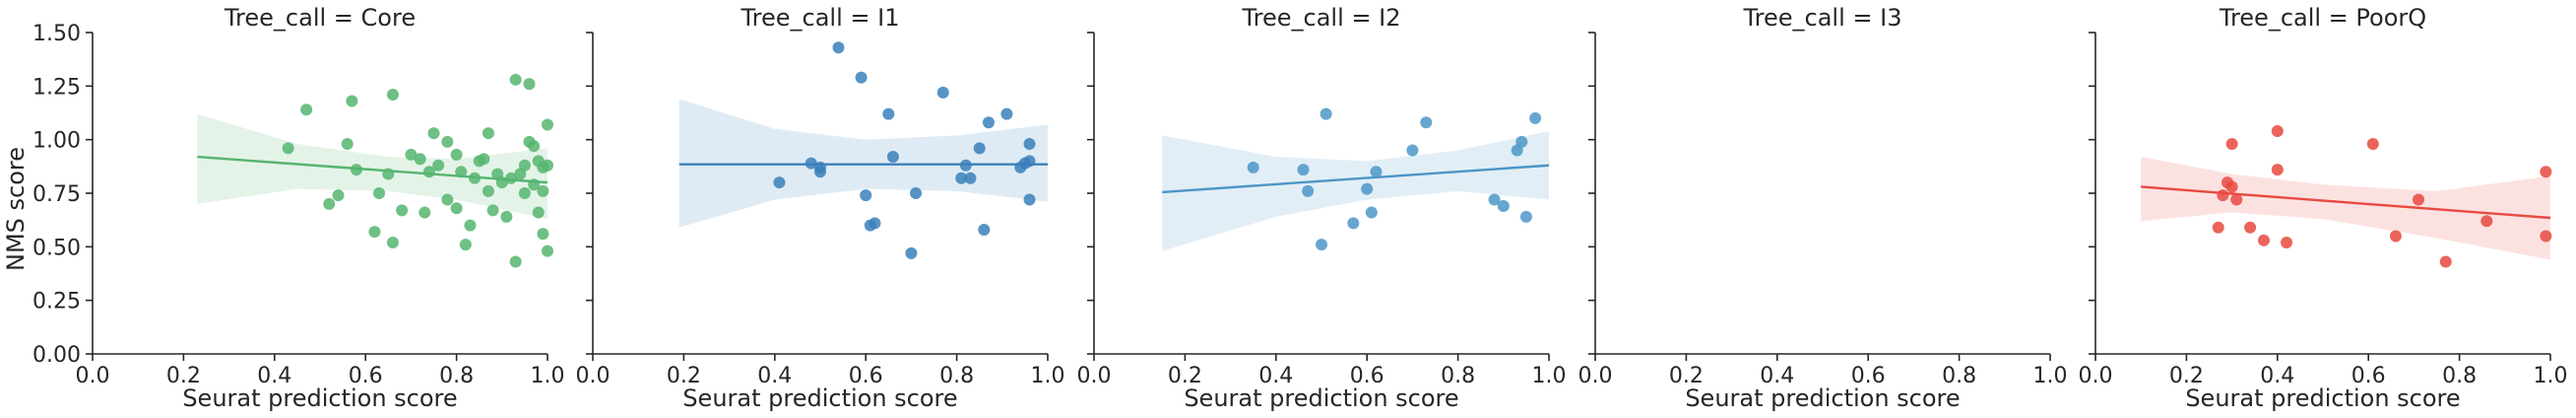  Describe the element at coordinates (56, 355) in the screenshot. I see `y-tick-label: 0.00` at that location.